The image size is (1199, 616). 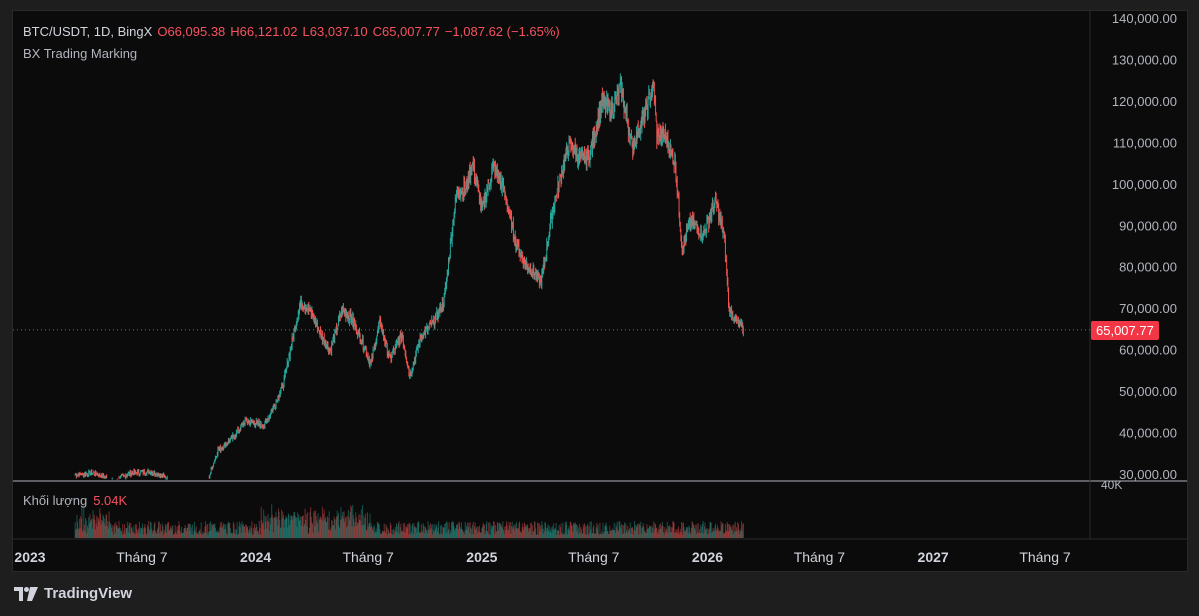 What do you see at coordinates (73, 593) in the screenshot?
I see `tradingview-branding: TradingView` at bounding box center [73, 593].